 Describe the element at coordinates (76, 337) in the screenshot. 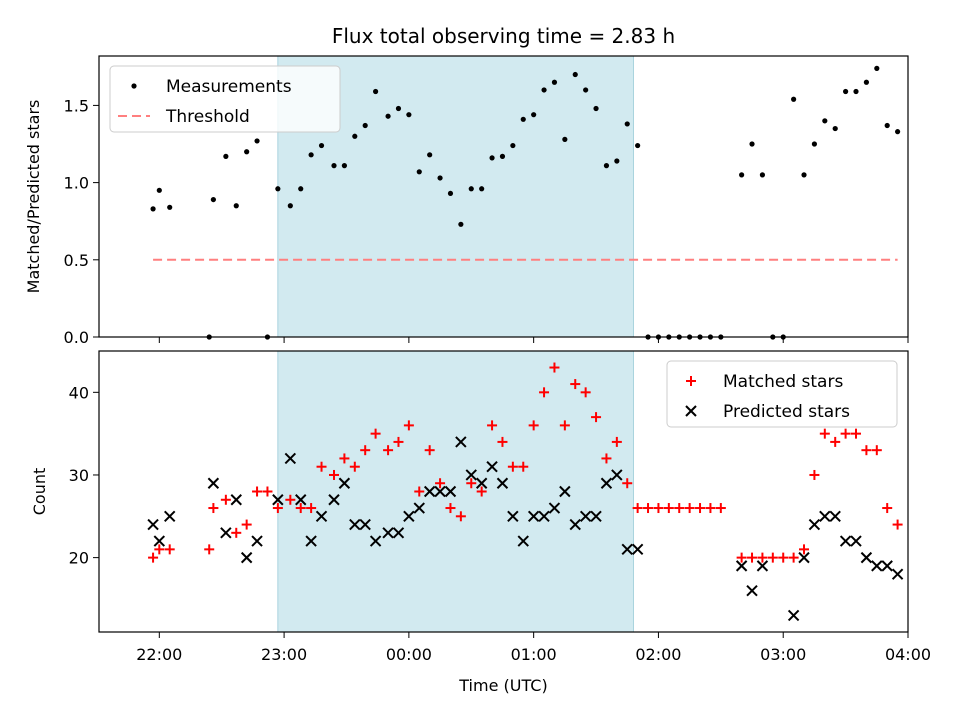

I see `y-tick-label: 0.0` at that location.